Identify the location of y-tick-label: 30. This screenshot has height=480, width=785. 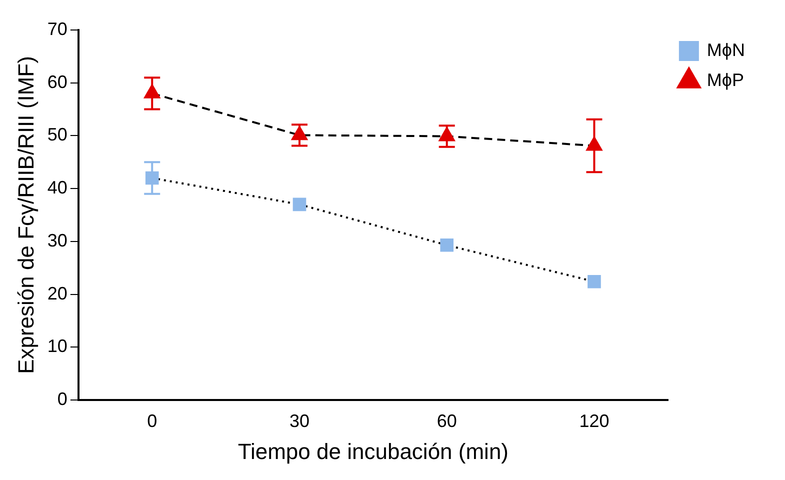
(57, 240).